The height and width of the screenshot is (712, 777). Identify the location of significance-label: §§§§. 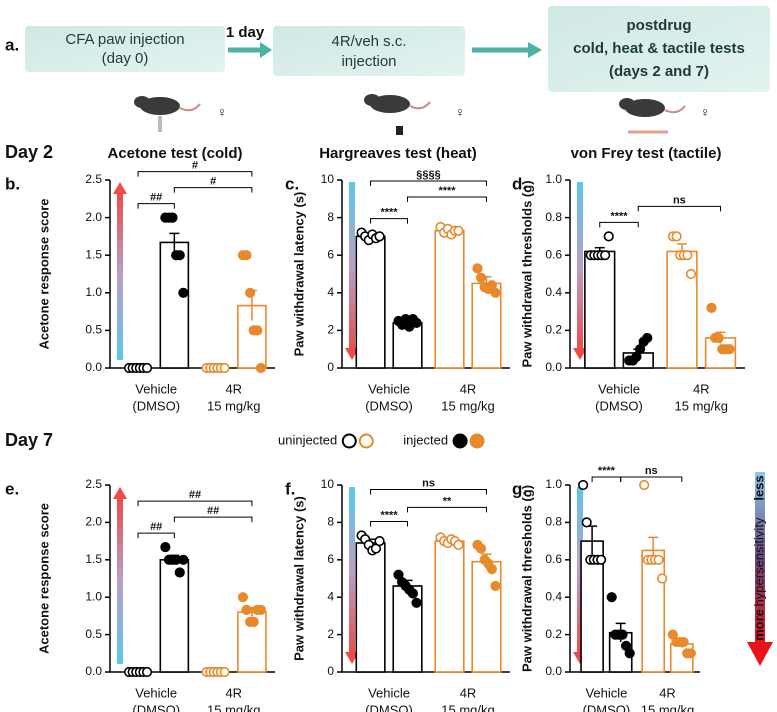
(428, 175).